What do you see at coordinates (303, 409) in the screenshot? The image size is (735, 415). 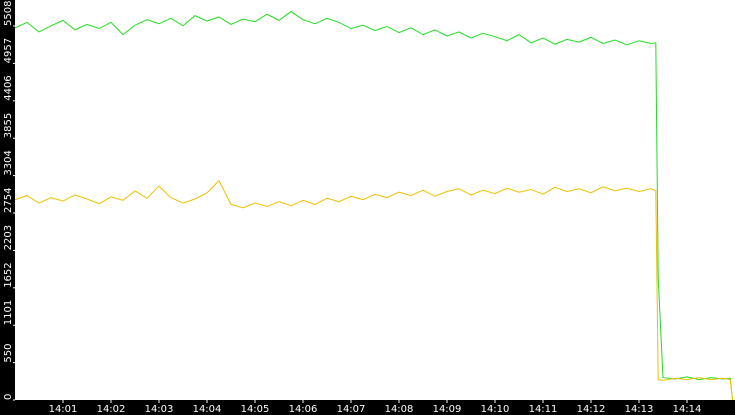 I see `x-tick-label: 14:06` at bounding box center [303, 409].